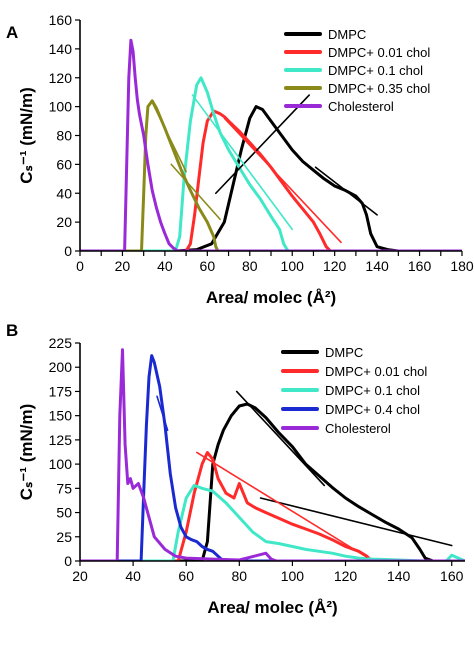 The image size is (474, 646). What do you see at coordinates (64, 193) in the screenshot?
I see `y-tick-label: 40` at bounding box center [64, 193].